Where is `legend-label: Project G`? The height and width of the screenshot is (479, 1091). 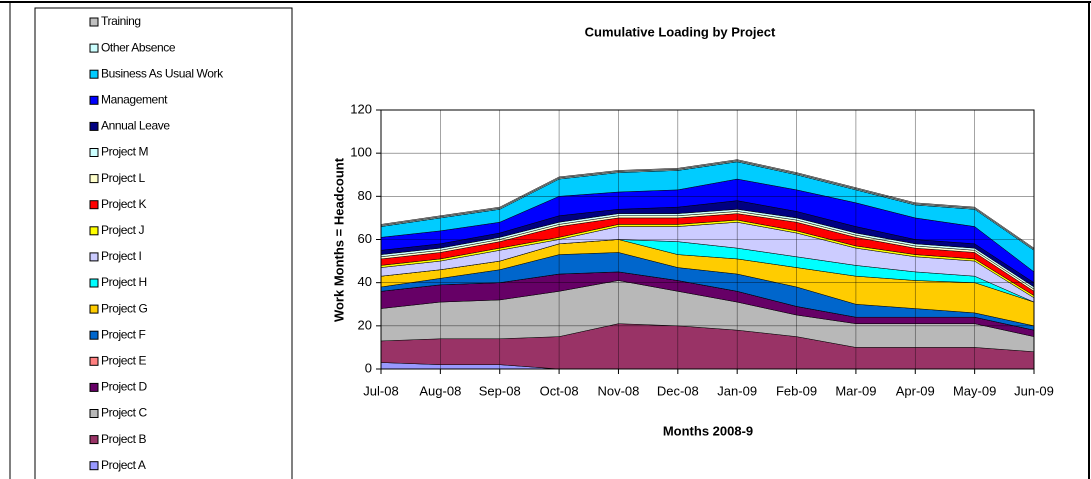 legend-label: Project G is located at coordinates (124, 308).